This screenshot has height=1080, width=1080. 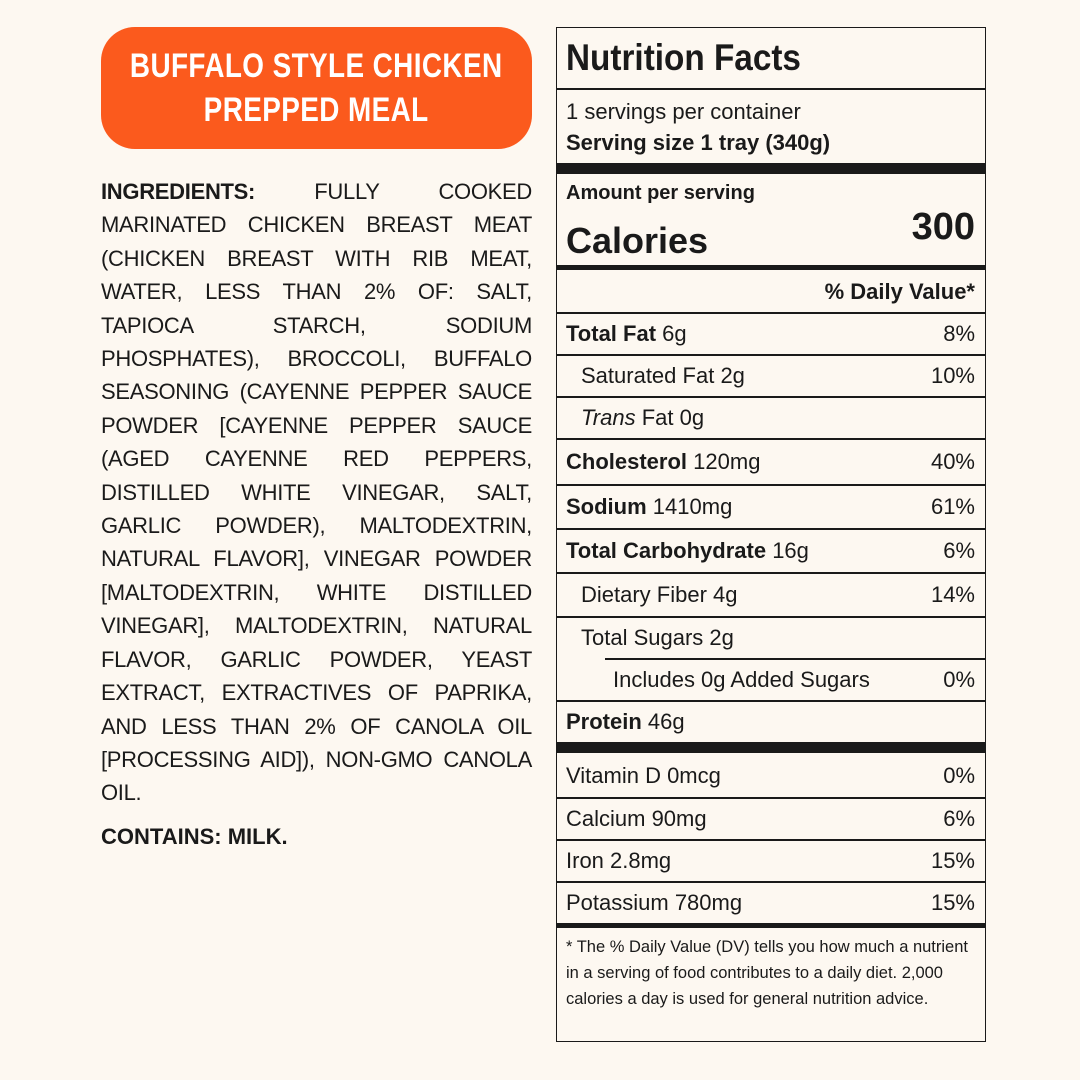 I want to click on trans-fat-label: Fat, so click(x=657, y=417).